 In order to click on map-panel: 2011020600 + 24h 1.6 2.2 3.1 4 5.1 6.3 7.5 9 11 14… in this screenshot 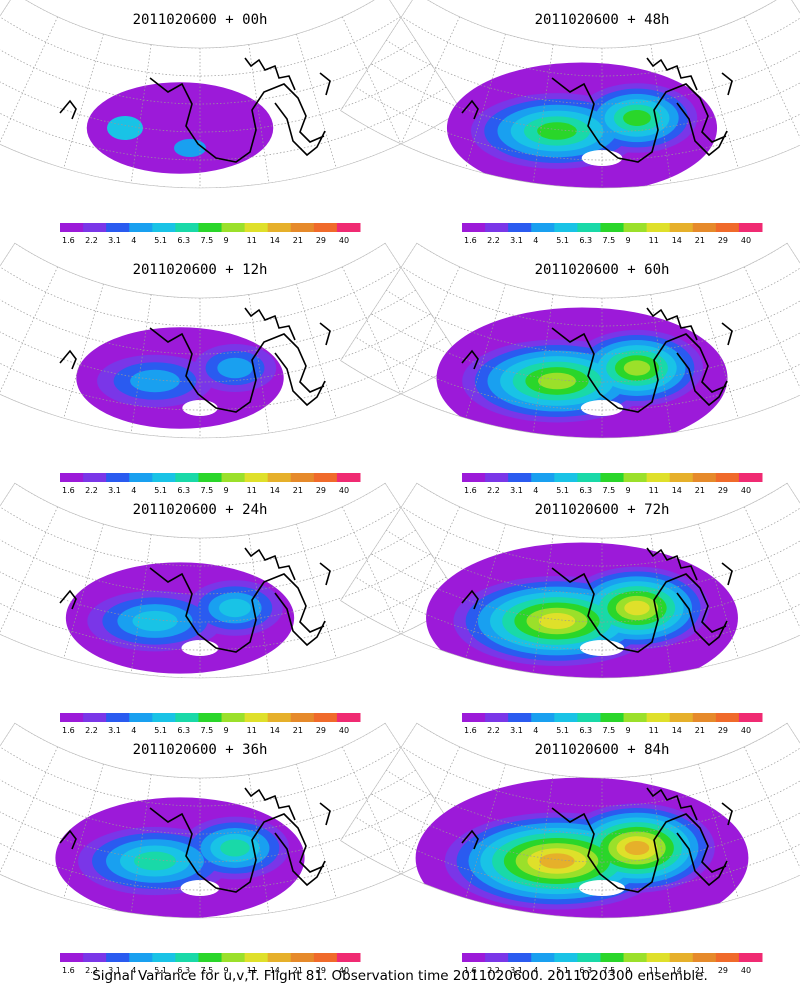, I will do `click(231, 608)`.